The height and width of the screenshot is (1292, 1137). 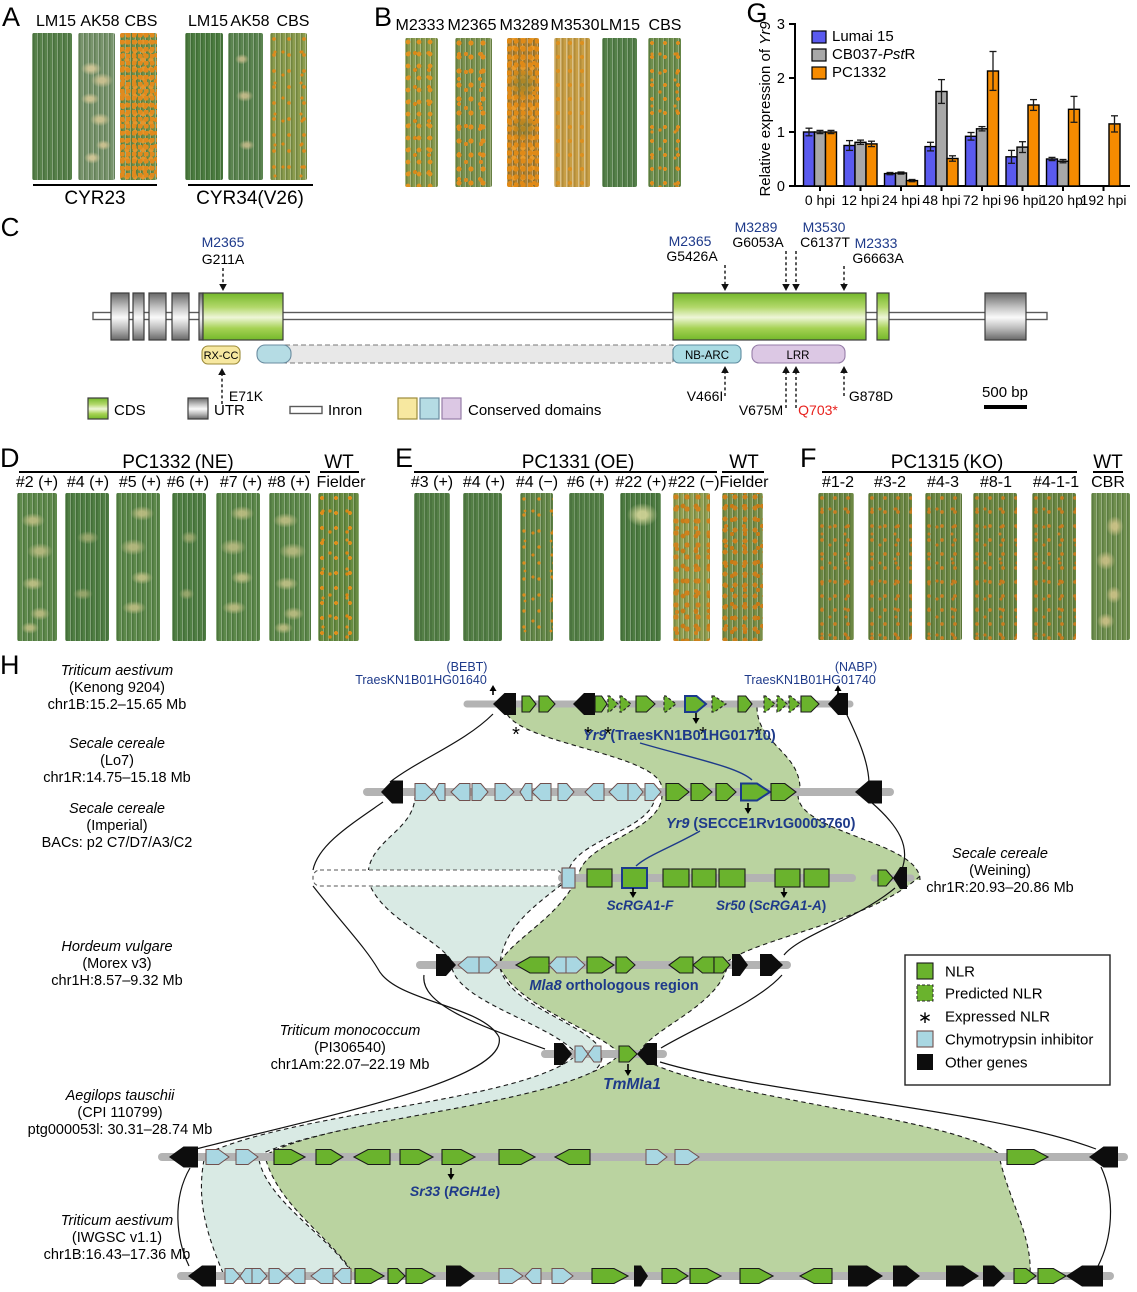 What do you see at coordinates (632, 1084) in the screenshot?
I see `svg-text: TmMla1` at bounding box center [632, 1084].